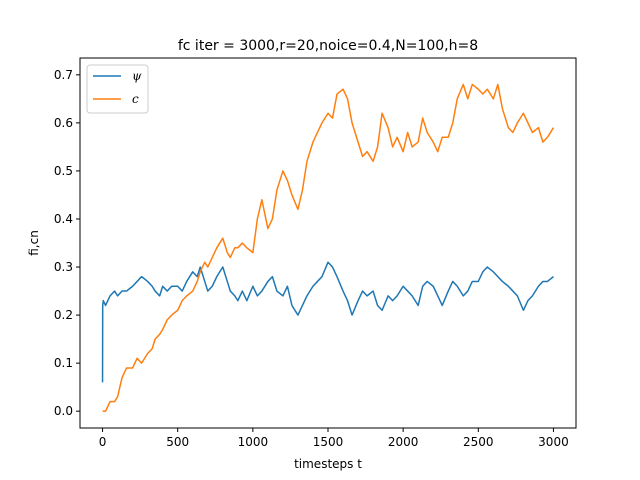  I want to click on x-tick-label: 1500, so click(328, 442).